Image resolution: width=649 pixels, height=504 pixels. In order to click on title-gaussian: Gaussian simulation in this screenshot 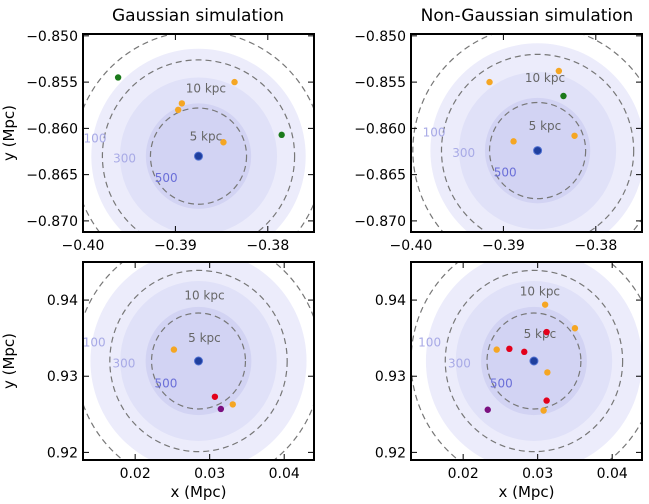, I will do `click(198, 16)`.